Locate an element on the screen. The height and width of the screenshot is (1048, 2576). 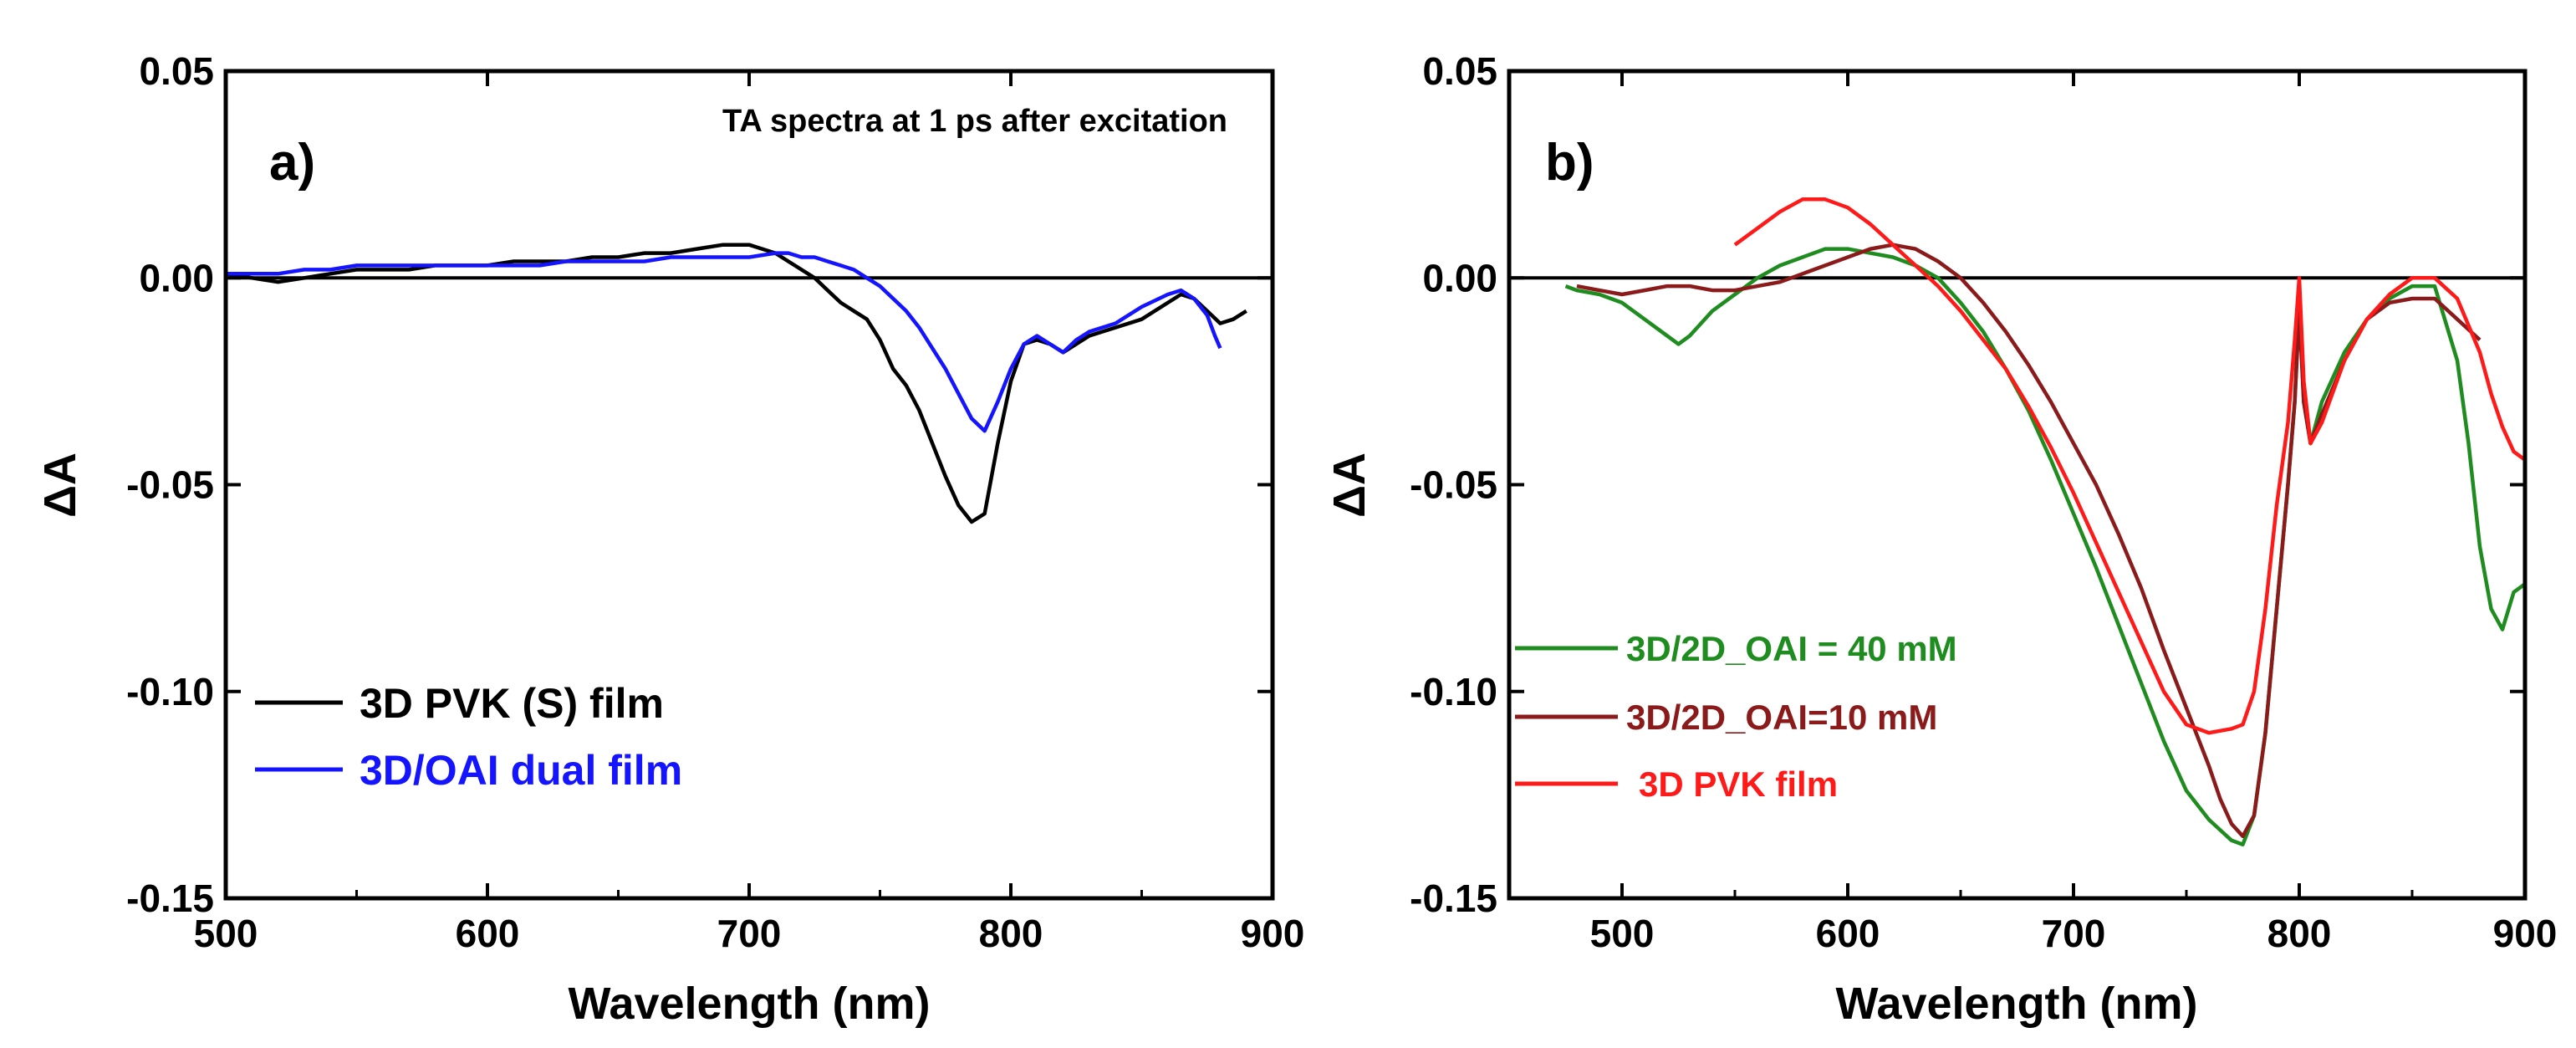
legend-label-3d-oai-dual: 3D/OAI dual film is located at coordinates (521, 770).